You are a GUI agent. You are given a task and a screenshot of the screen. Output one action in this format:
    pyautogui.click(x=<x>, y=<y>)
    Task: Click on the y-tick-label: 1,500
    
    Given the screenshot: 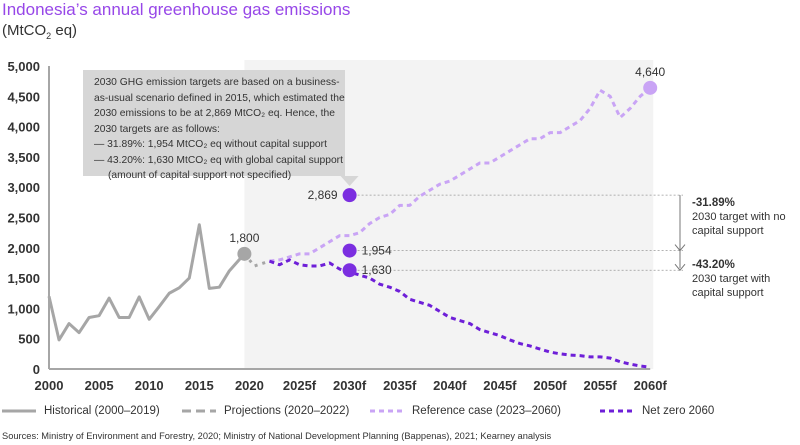 What is the action you would take?
    pyautogui.click(x=23, y=278)
    